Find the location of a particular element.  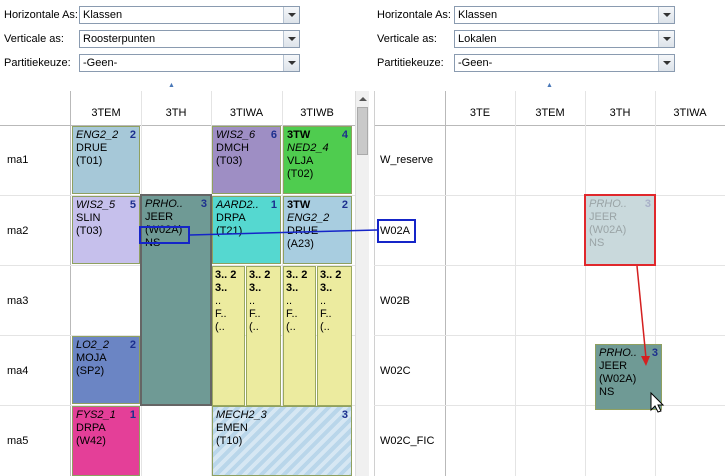

lesson-teacher: DMCH is located at coordinates (232, 148).